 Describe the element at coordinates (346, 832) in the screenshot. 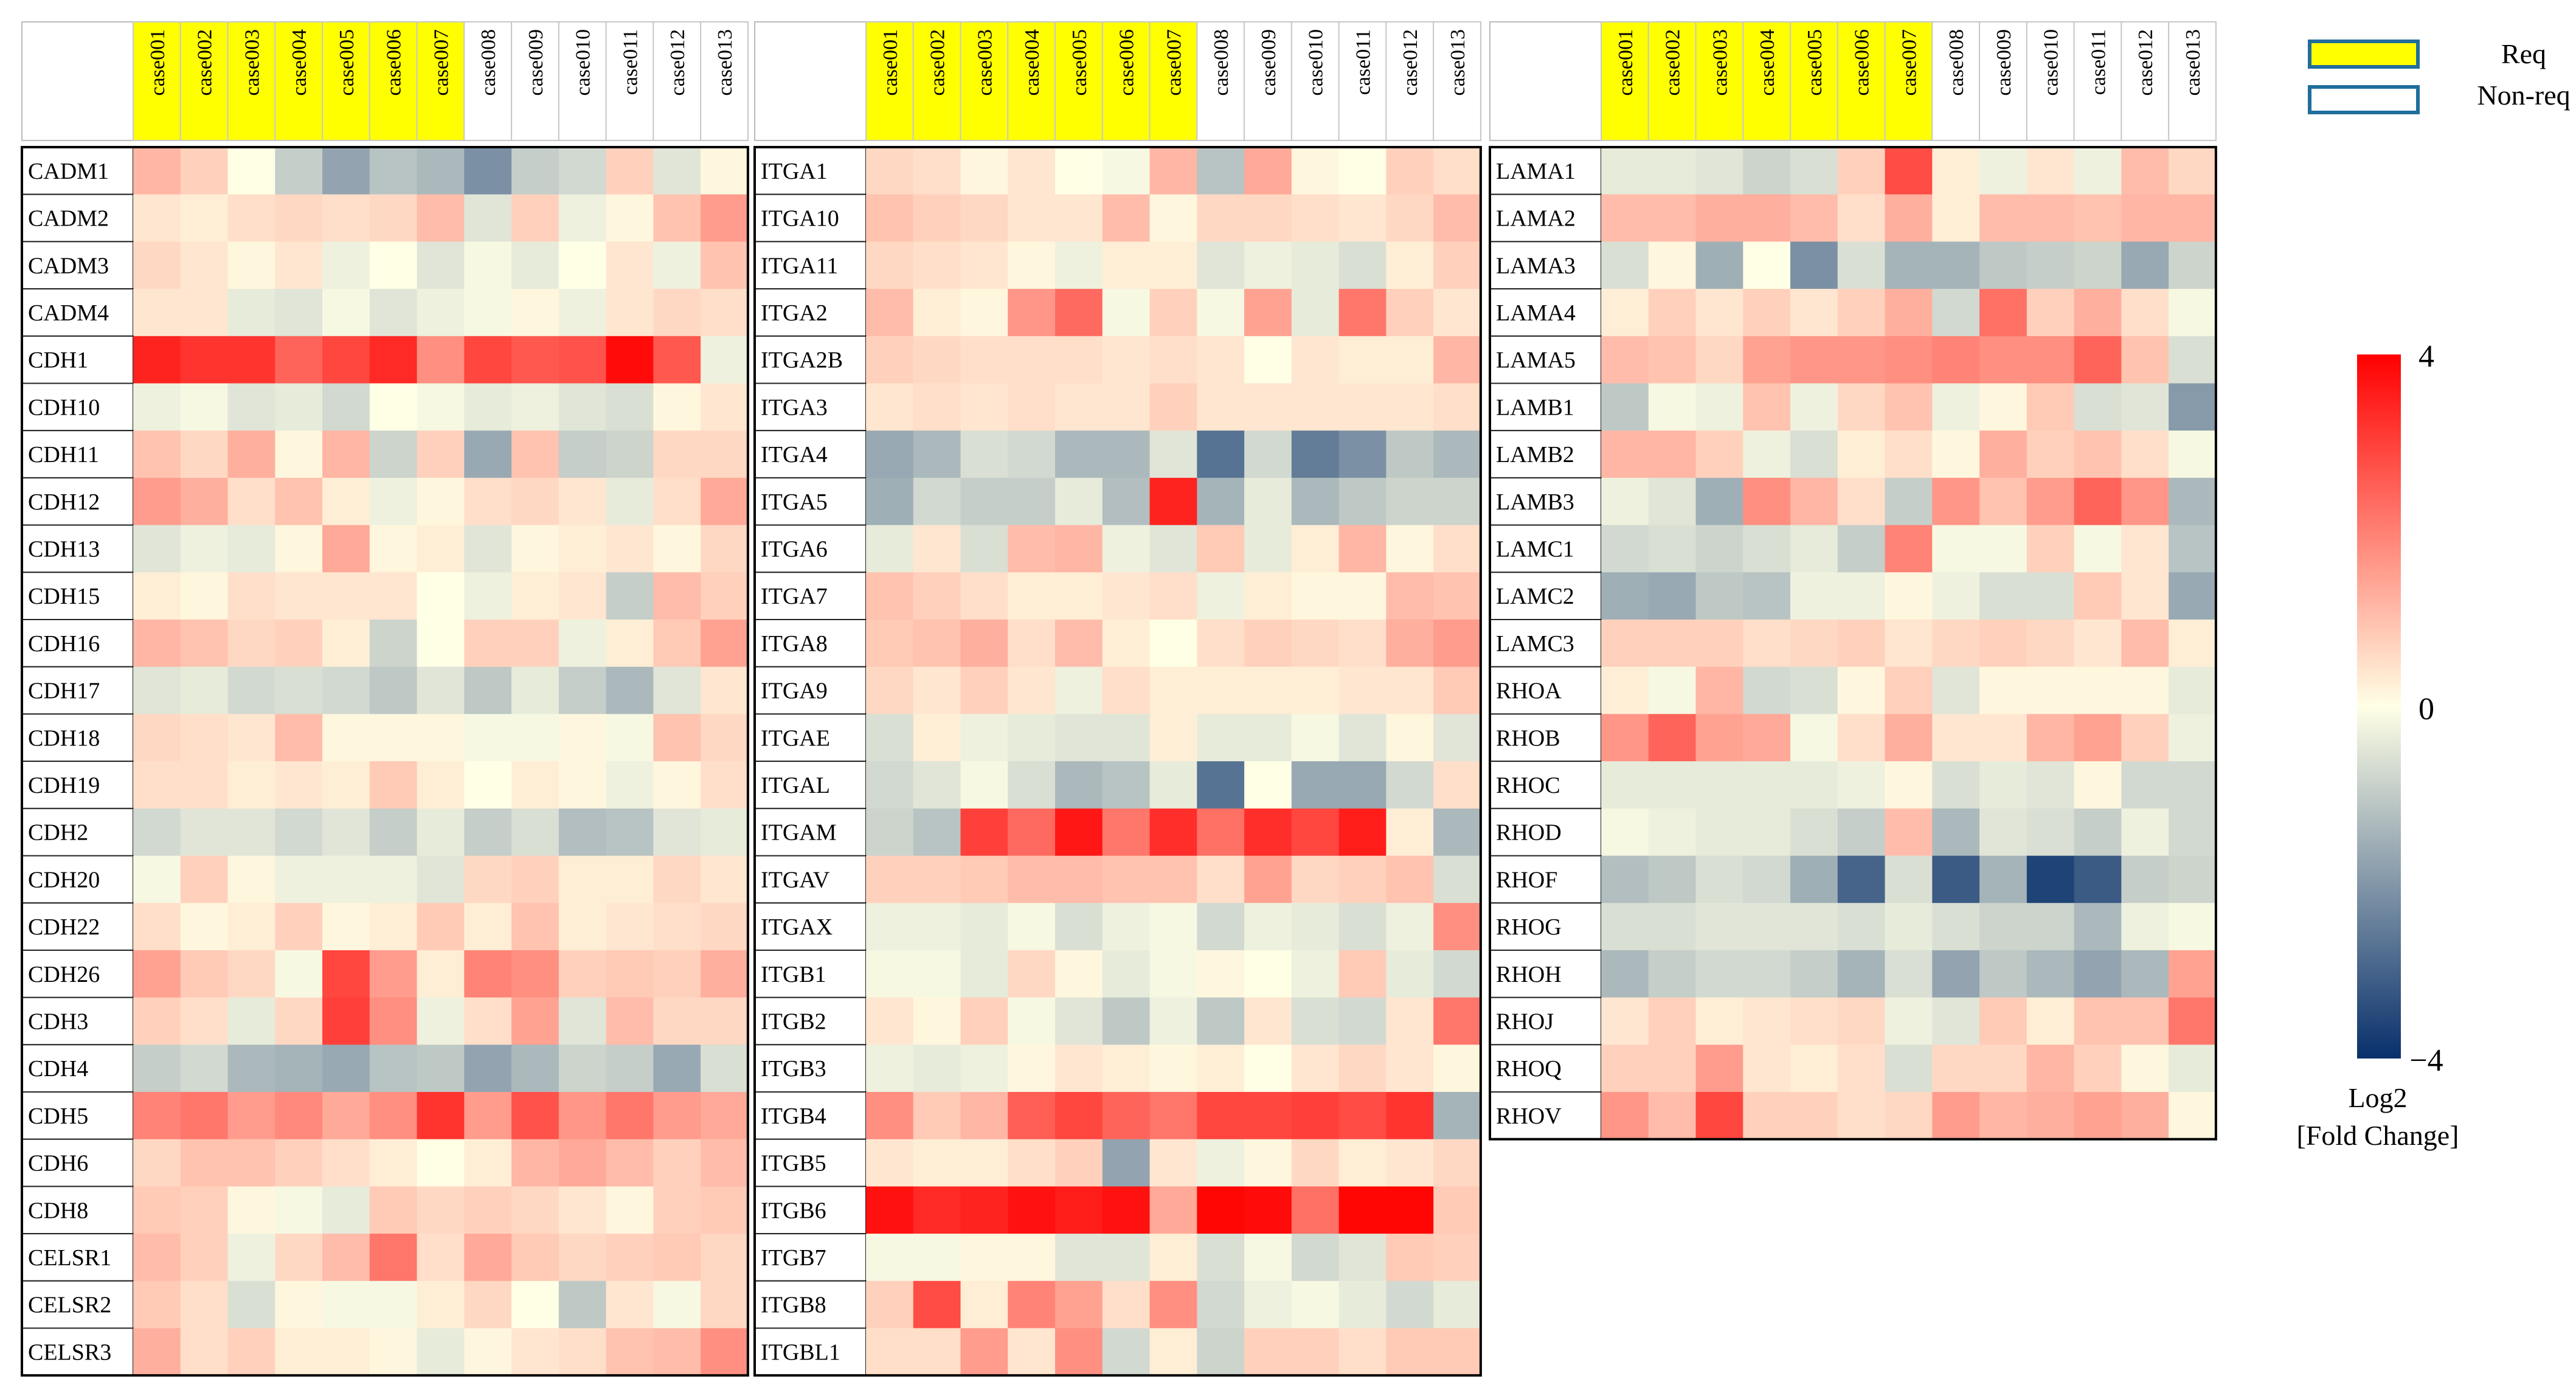

I see `heatmap-cell-CDH2-case005` at that location.